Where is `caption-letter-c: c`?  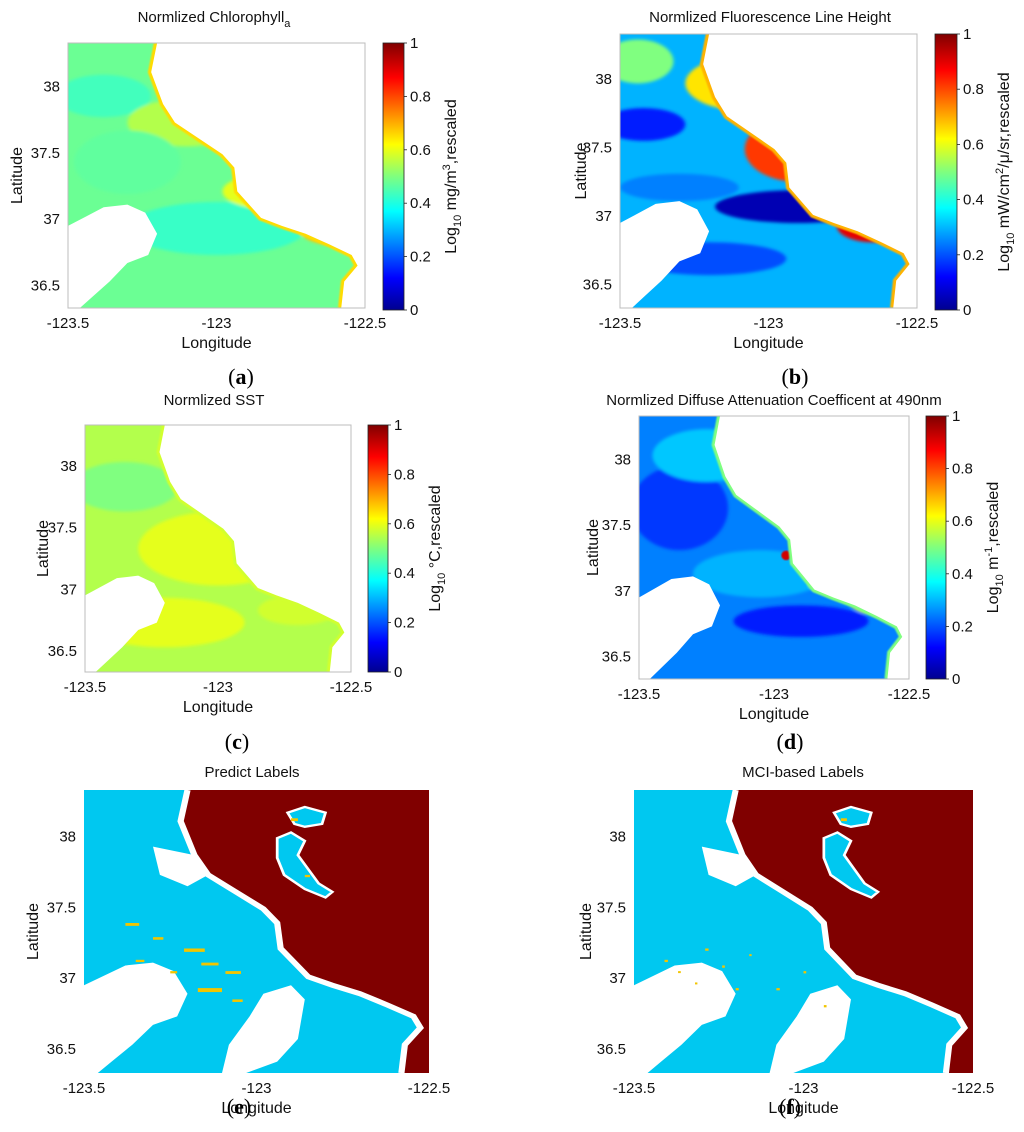 caption-letter-c: c is located at coordinates (237, 741).